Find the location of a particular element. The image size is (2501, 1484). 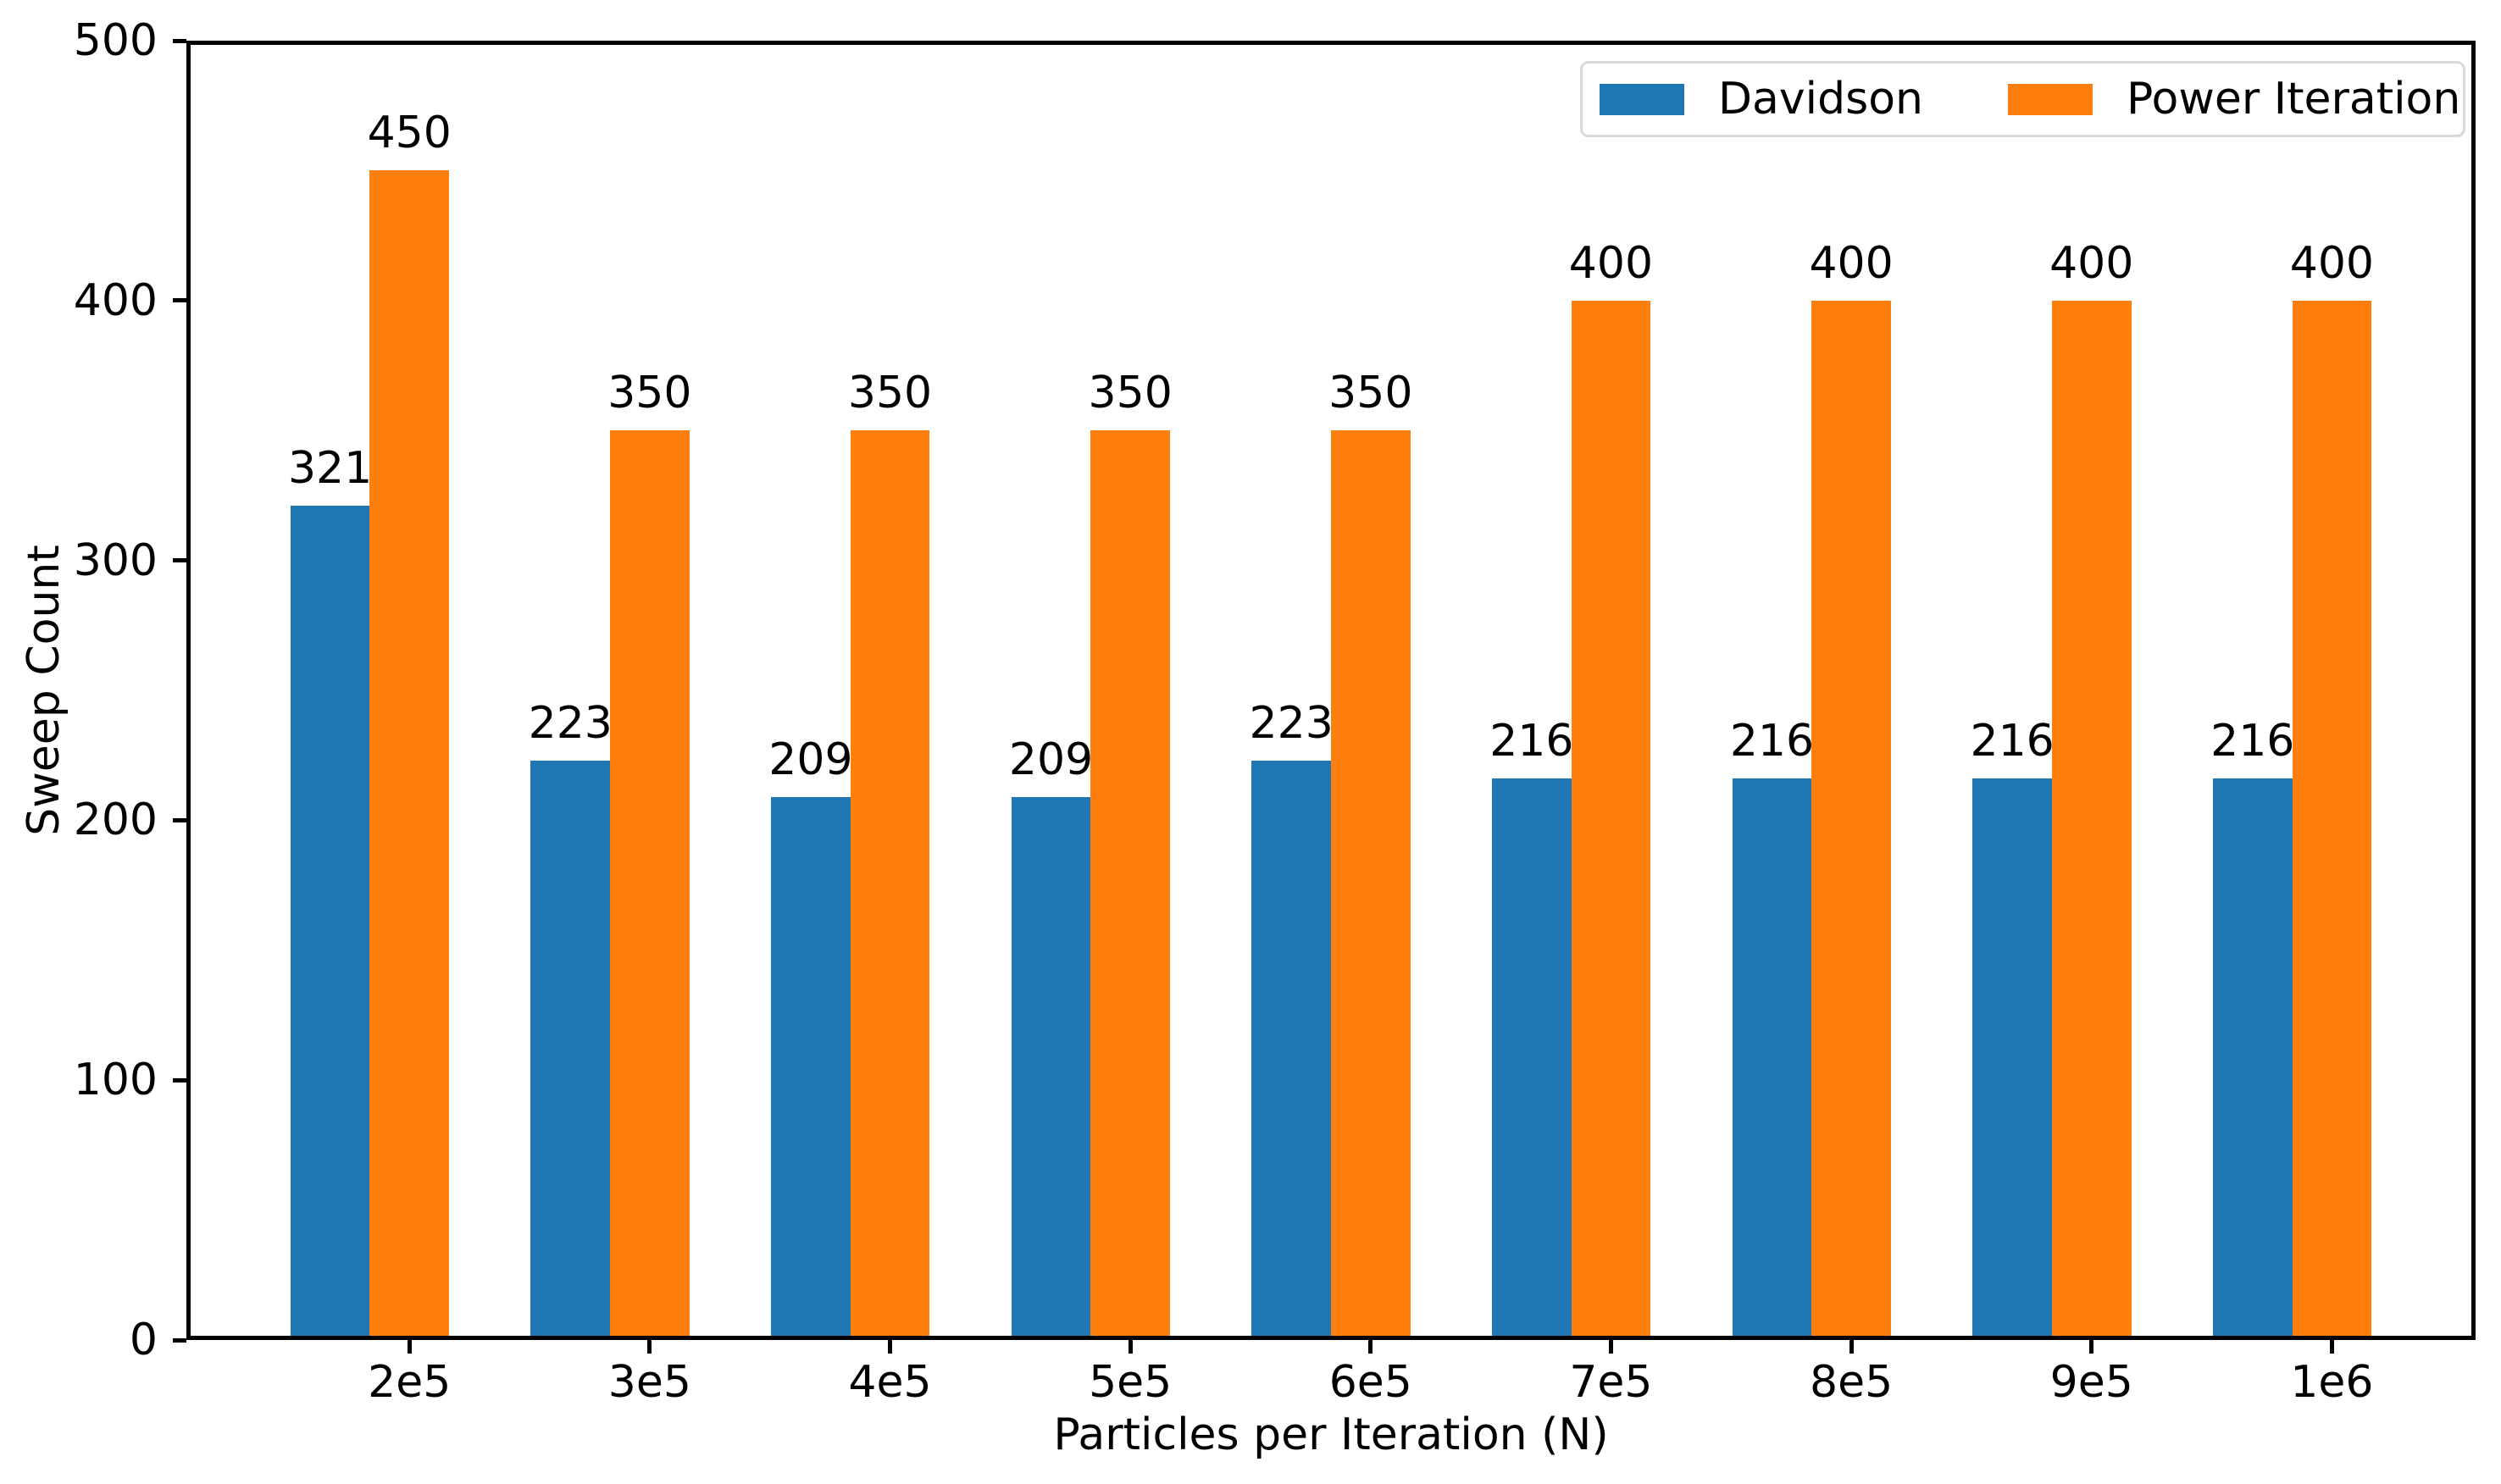

y-tick-label: 200 is located at coordinates (115, 820).